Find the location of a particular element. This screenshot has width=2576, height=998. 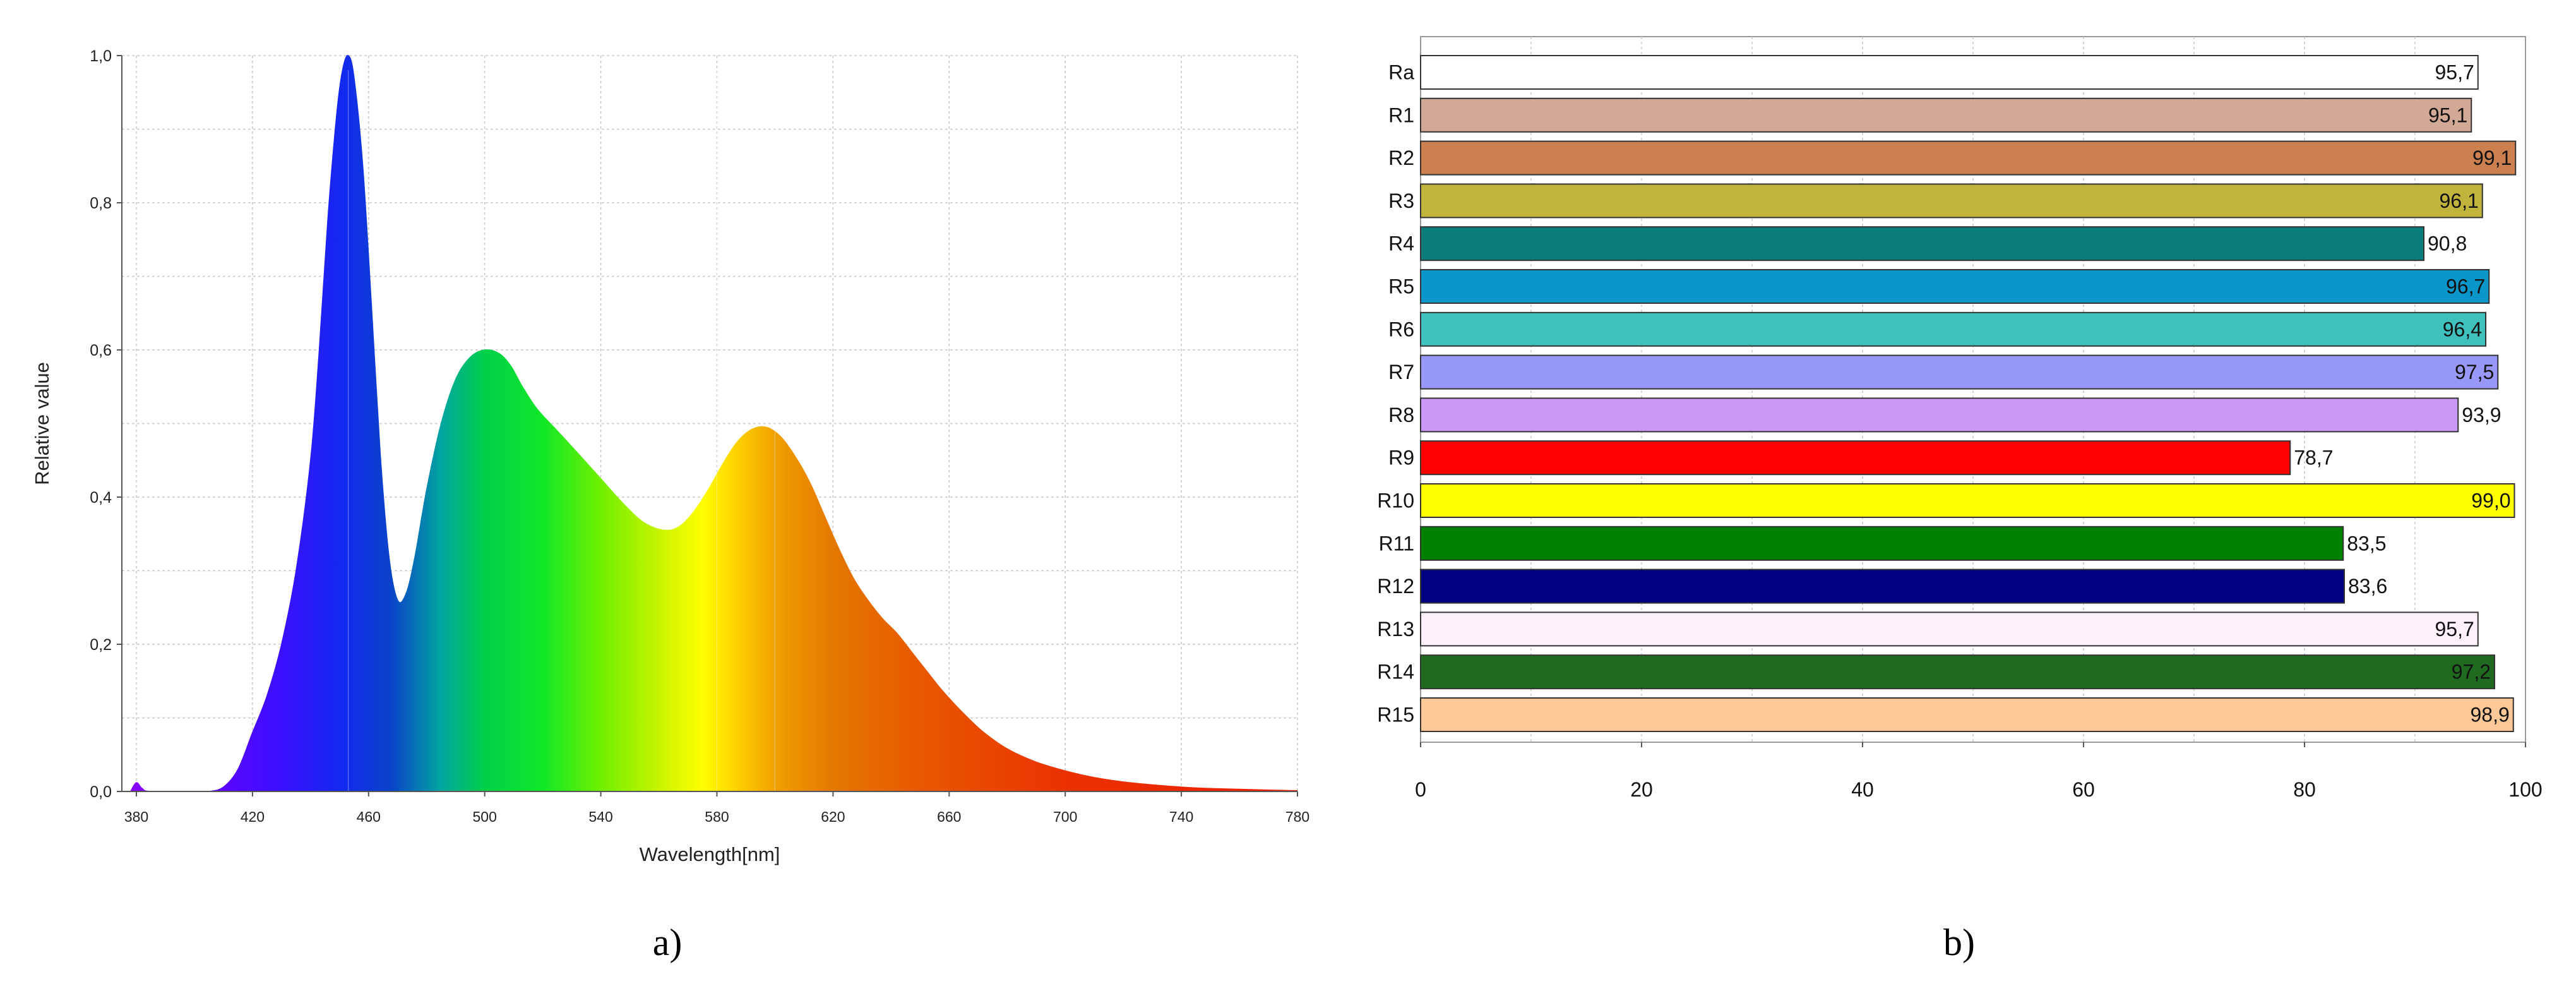

category-label: R9 is located at coordinates (1401, 458).